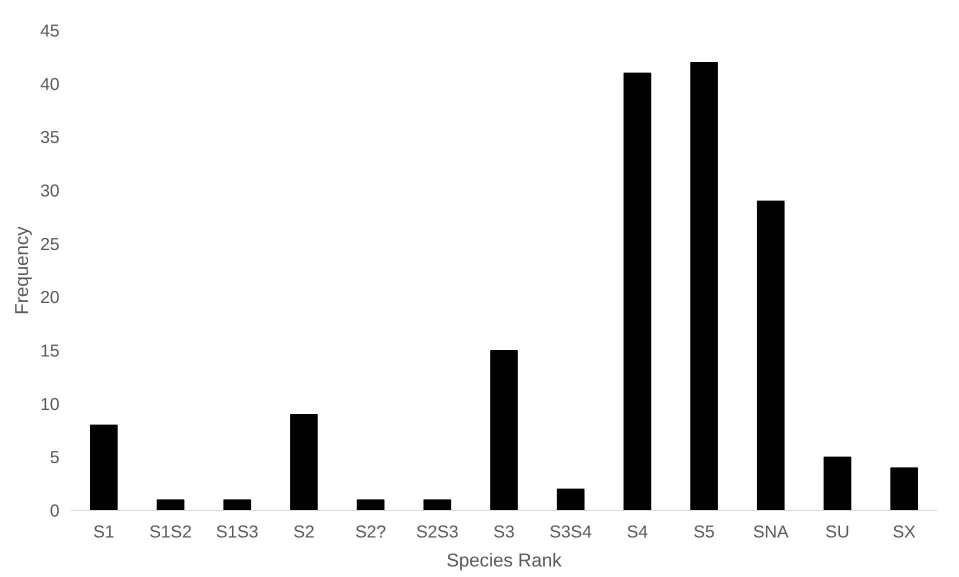  What do you see at coordinates (504, 560) in the screenshot?
I see `x-axis-title: Species Rank` at bounding box center [504, 560].